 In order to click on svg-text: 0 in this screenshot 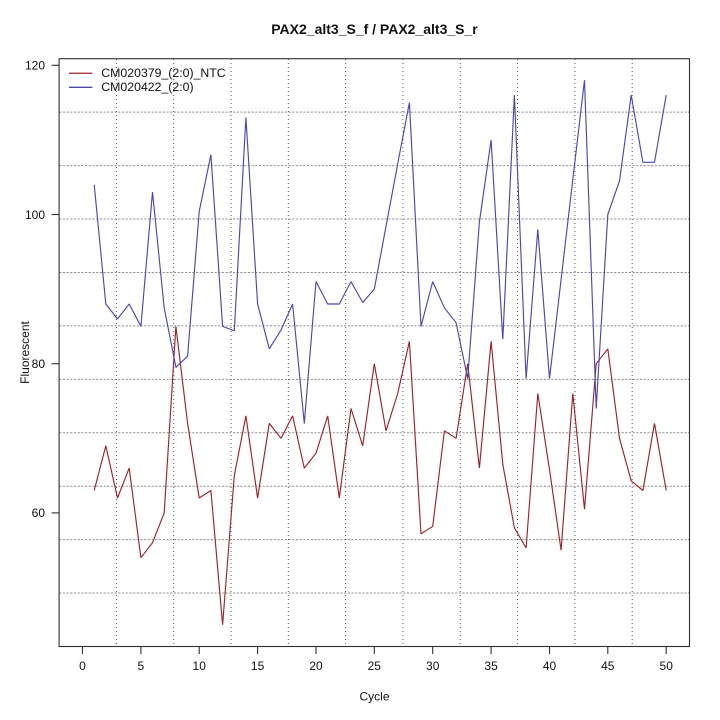, I will do `click(82, 666)`.